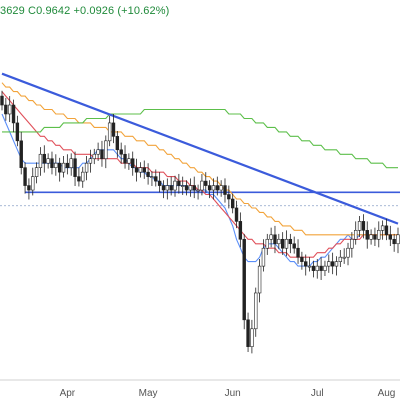  What do you see at coordinates (317, 393) in the screenshot?
I see `x-tick-label: Jul` at bounding box center [317, 393].